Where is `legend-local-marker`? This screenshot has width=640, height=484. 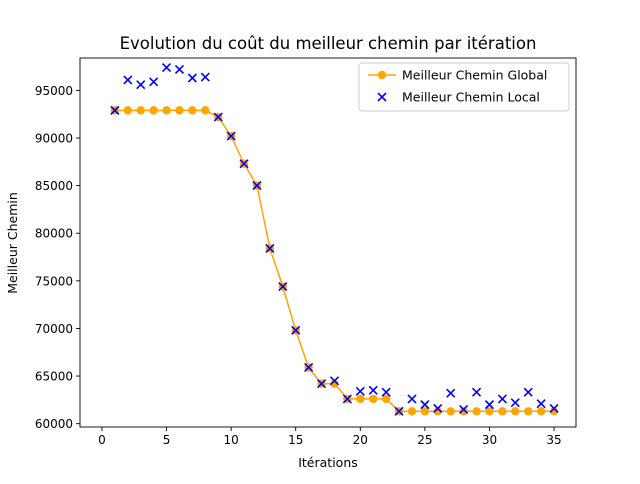 legend-local-marker is located at coordinates (382, 97).